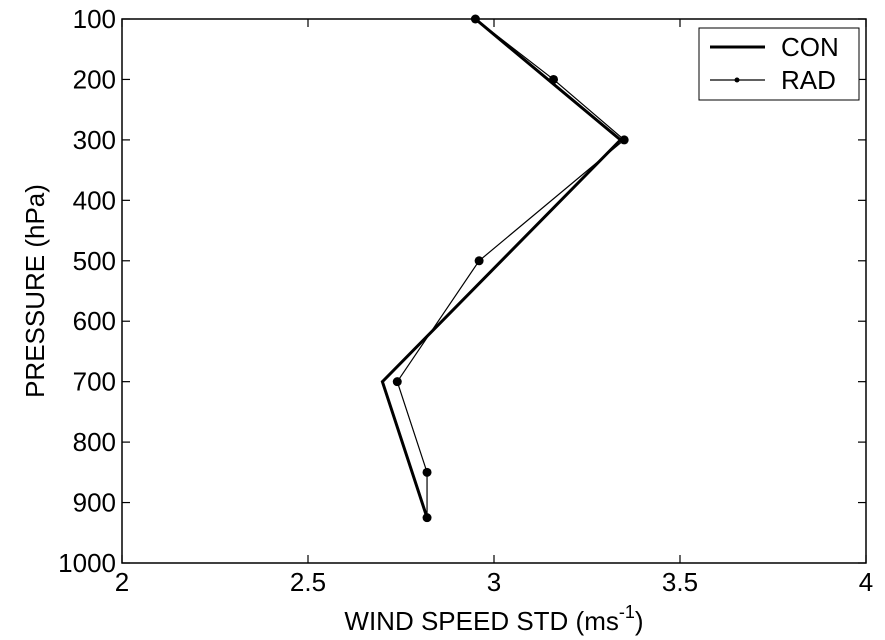 The height and width of the screenshot is (640, 885). Describe the element at coordinates (94, 79) in the screenshot. I see `y-tick-label: 200` at that location.